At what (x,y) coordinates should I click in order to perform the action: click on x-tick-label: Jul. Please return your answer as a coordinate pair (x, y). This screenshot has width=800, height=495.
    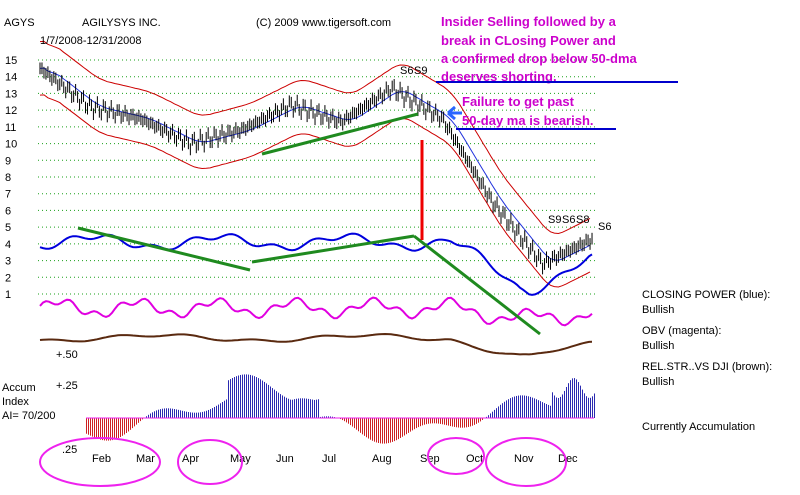
    Looking at the image, I should click on (329, 459).